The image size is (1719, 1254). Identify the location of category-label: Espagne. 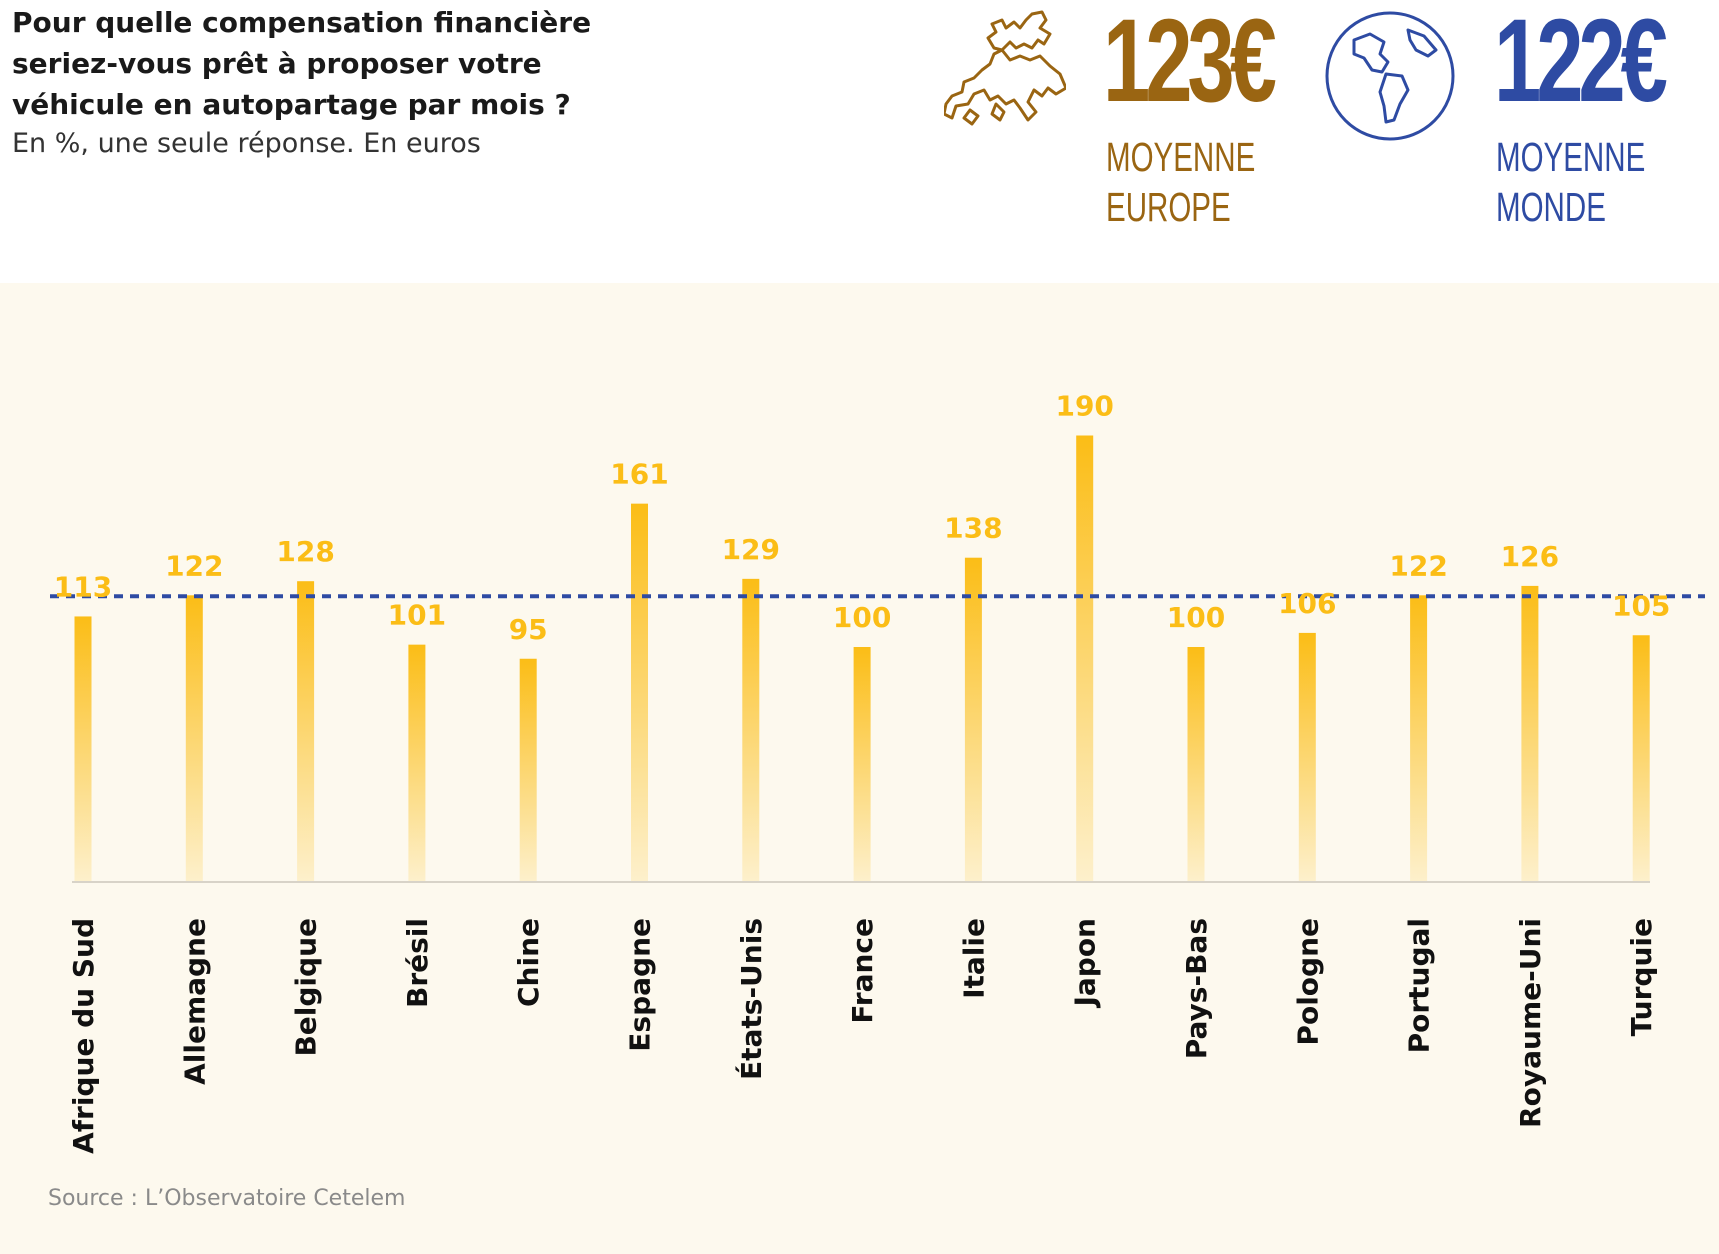
(640, 985).